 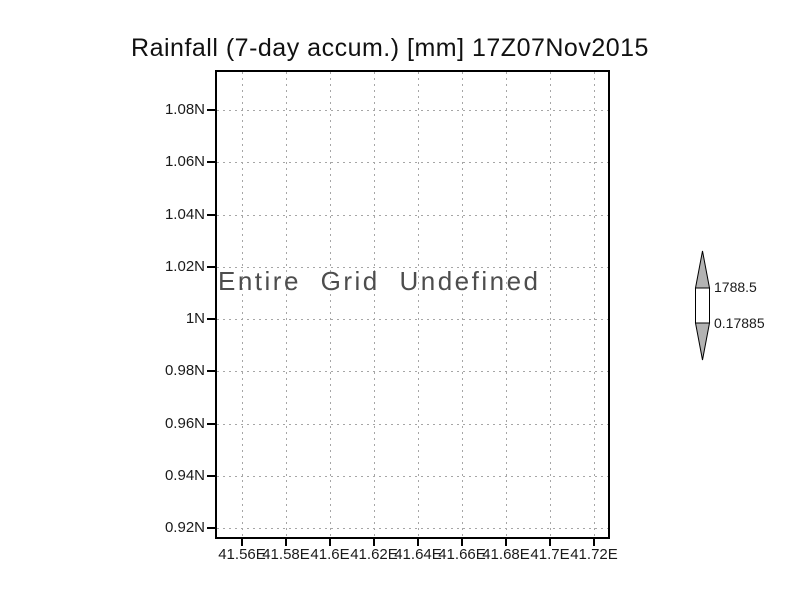 What do you see at coordinates (702, 341) in the screenshot?
I see `colorbar-down-arrow-icon` at bounding box center [702, 341].